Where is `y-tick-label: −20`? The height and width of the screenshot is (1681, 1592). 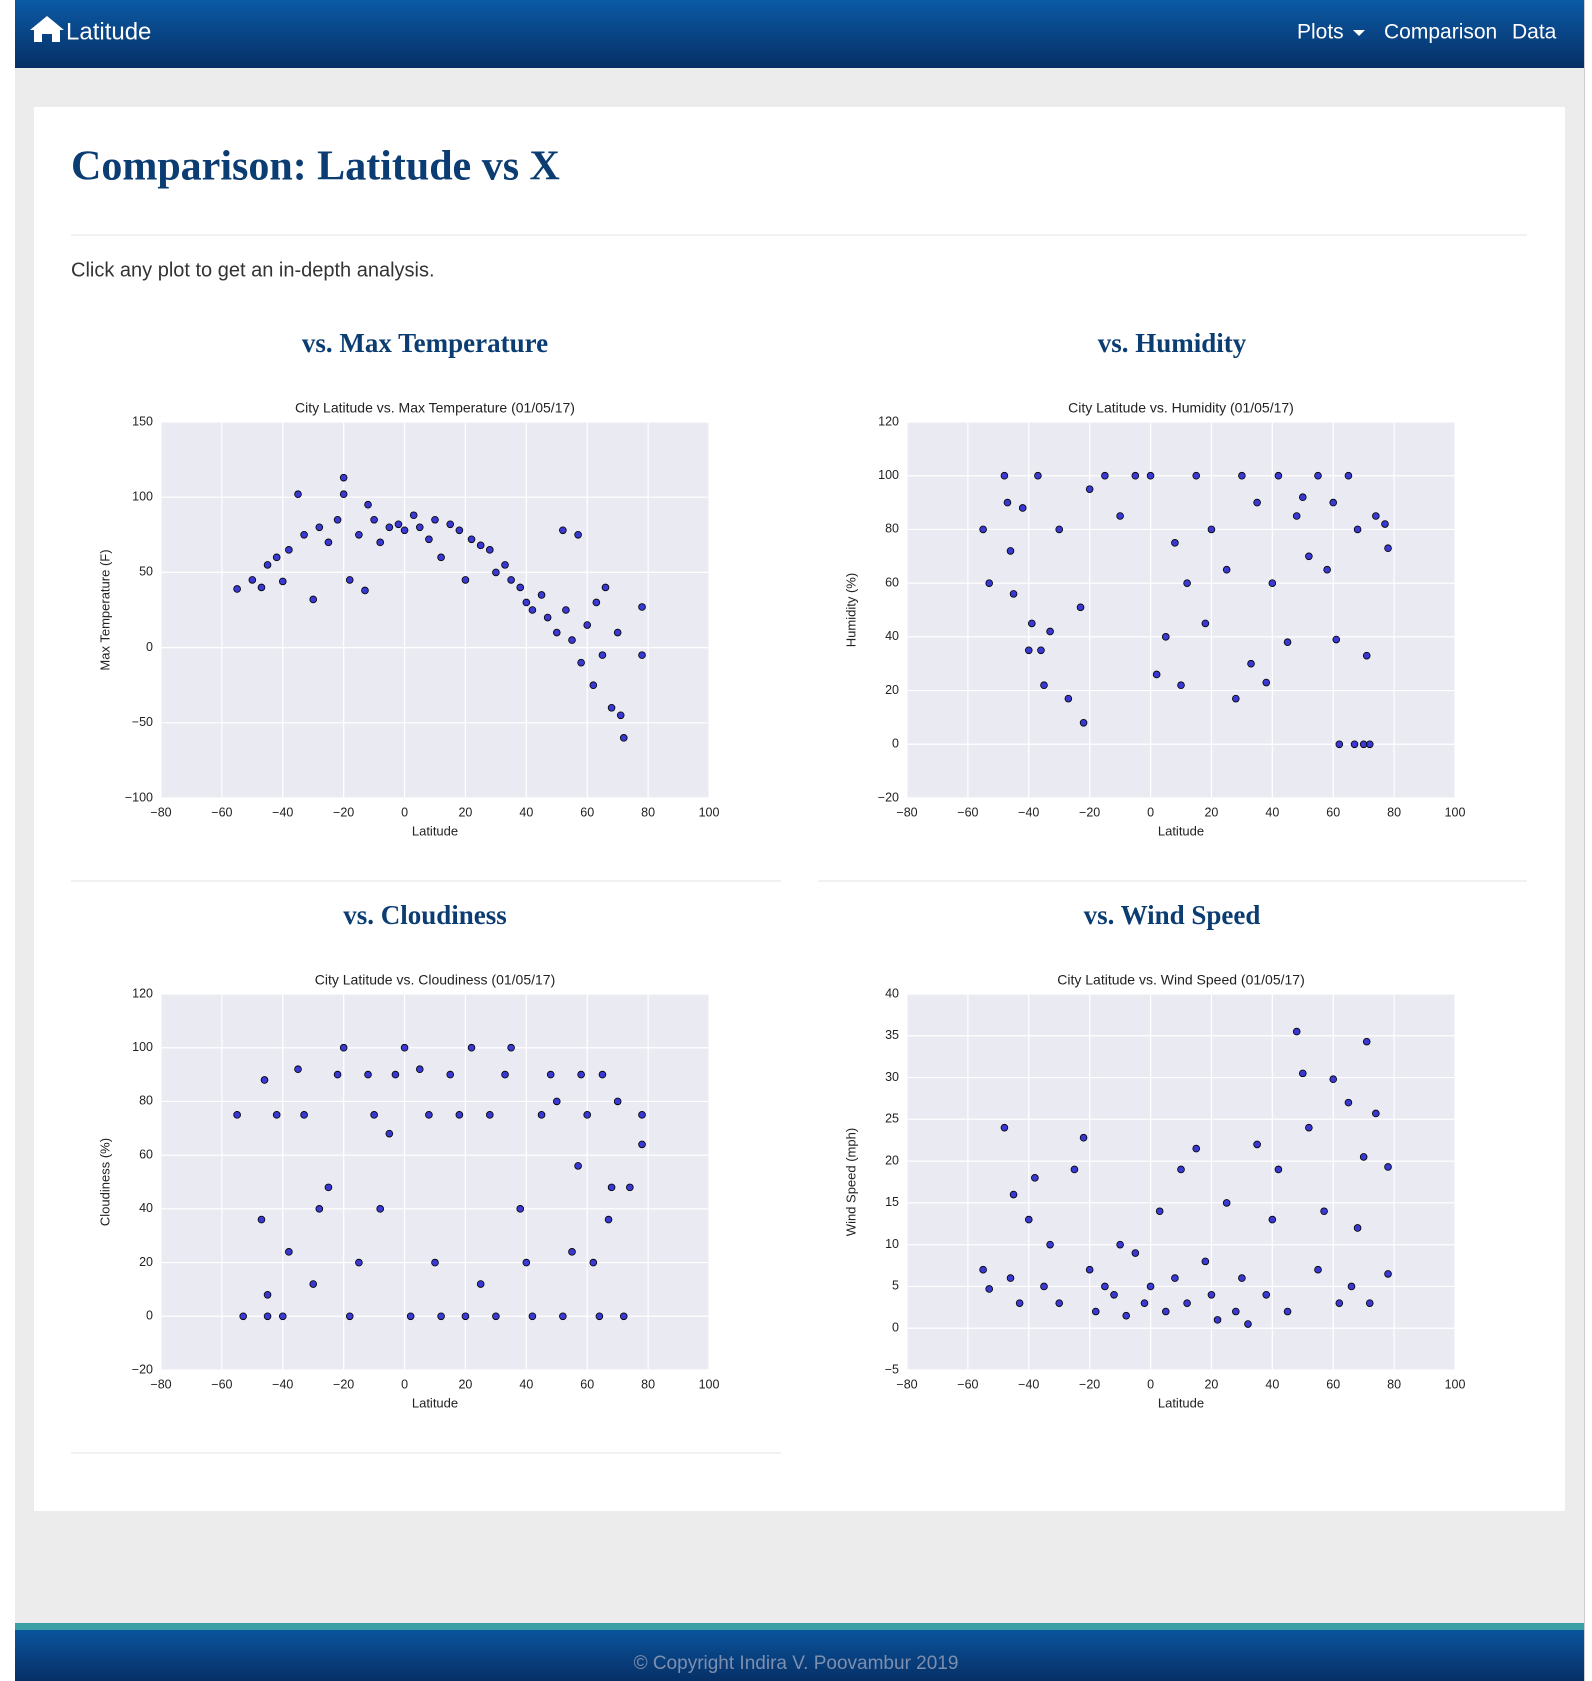 y-tick-label: −20 is located at coordinates (142, 1369).